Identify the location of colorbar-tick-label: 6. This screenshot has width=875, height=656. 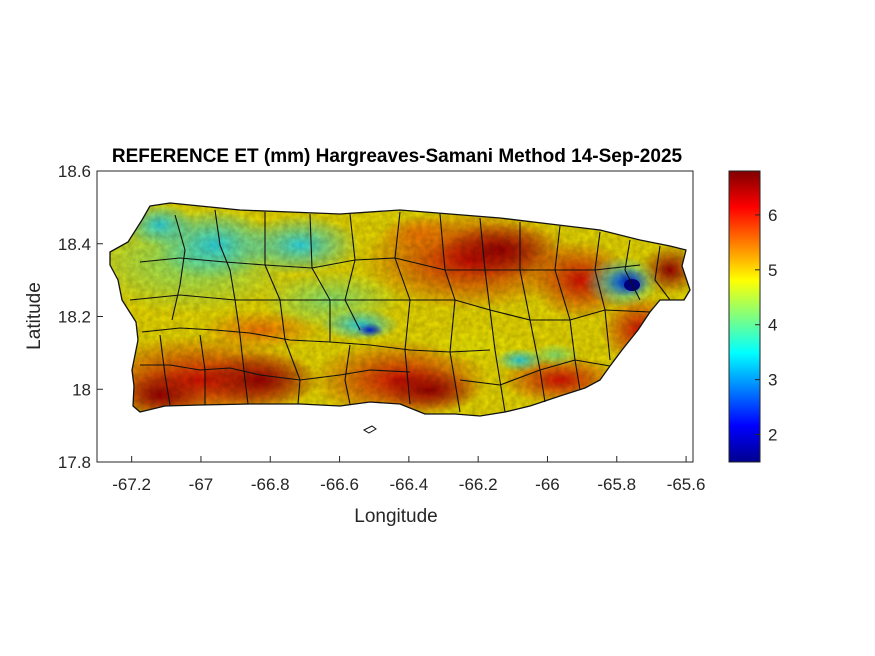
(772, 215).